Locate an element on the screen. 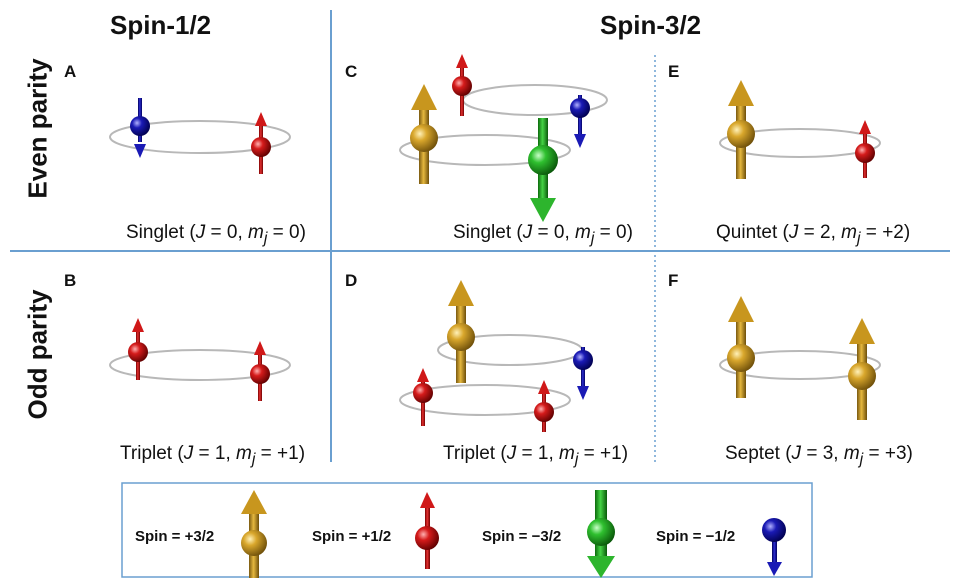 This screenshot has width=953, height=580. caption-d-j-symbol: J is located at coordinates (511, 453).